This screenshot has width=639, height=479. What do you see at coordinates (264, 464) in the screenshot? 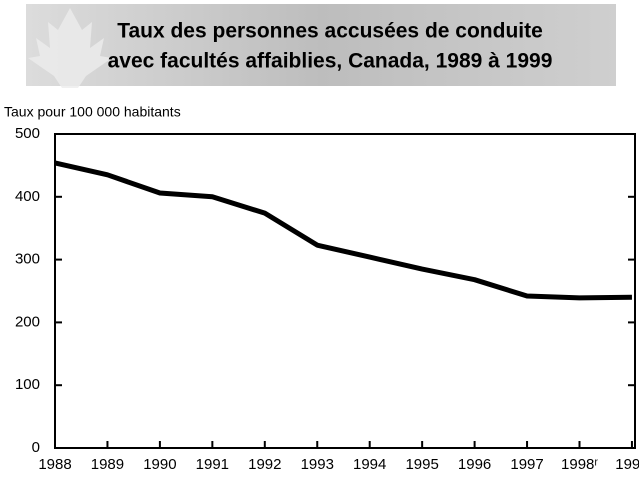
I see `x-tick-label: 1992` at bounding box center [264, 464].